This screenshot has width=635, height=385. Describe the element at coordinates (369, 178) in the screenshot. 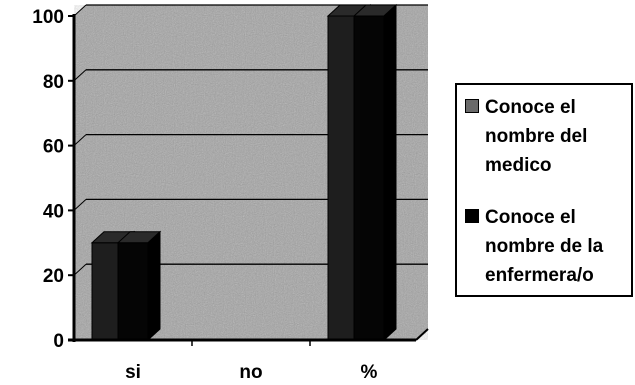

I see `bar-%-s1` at that location.